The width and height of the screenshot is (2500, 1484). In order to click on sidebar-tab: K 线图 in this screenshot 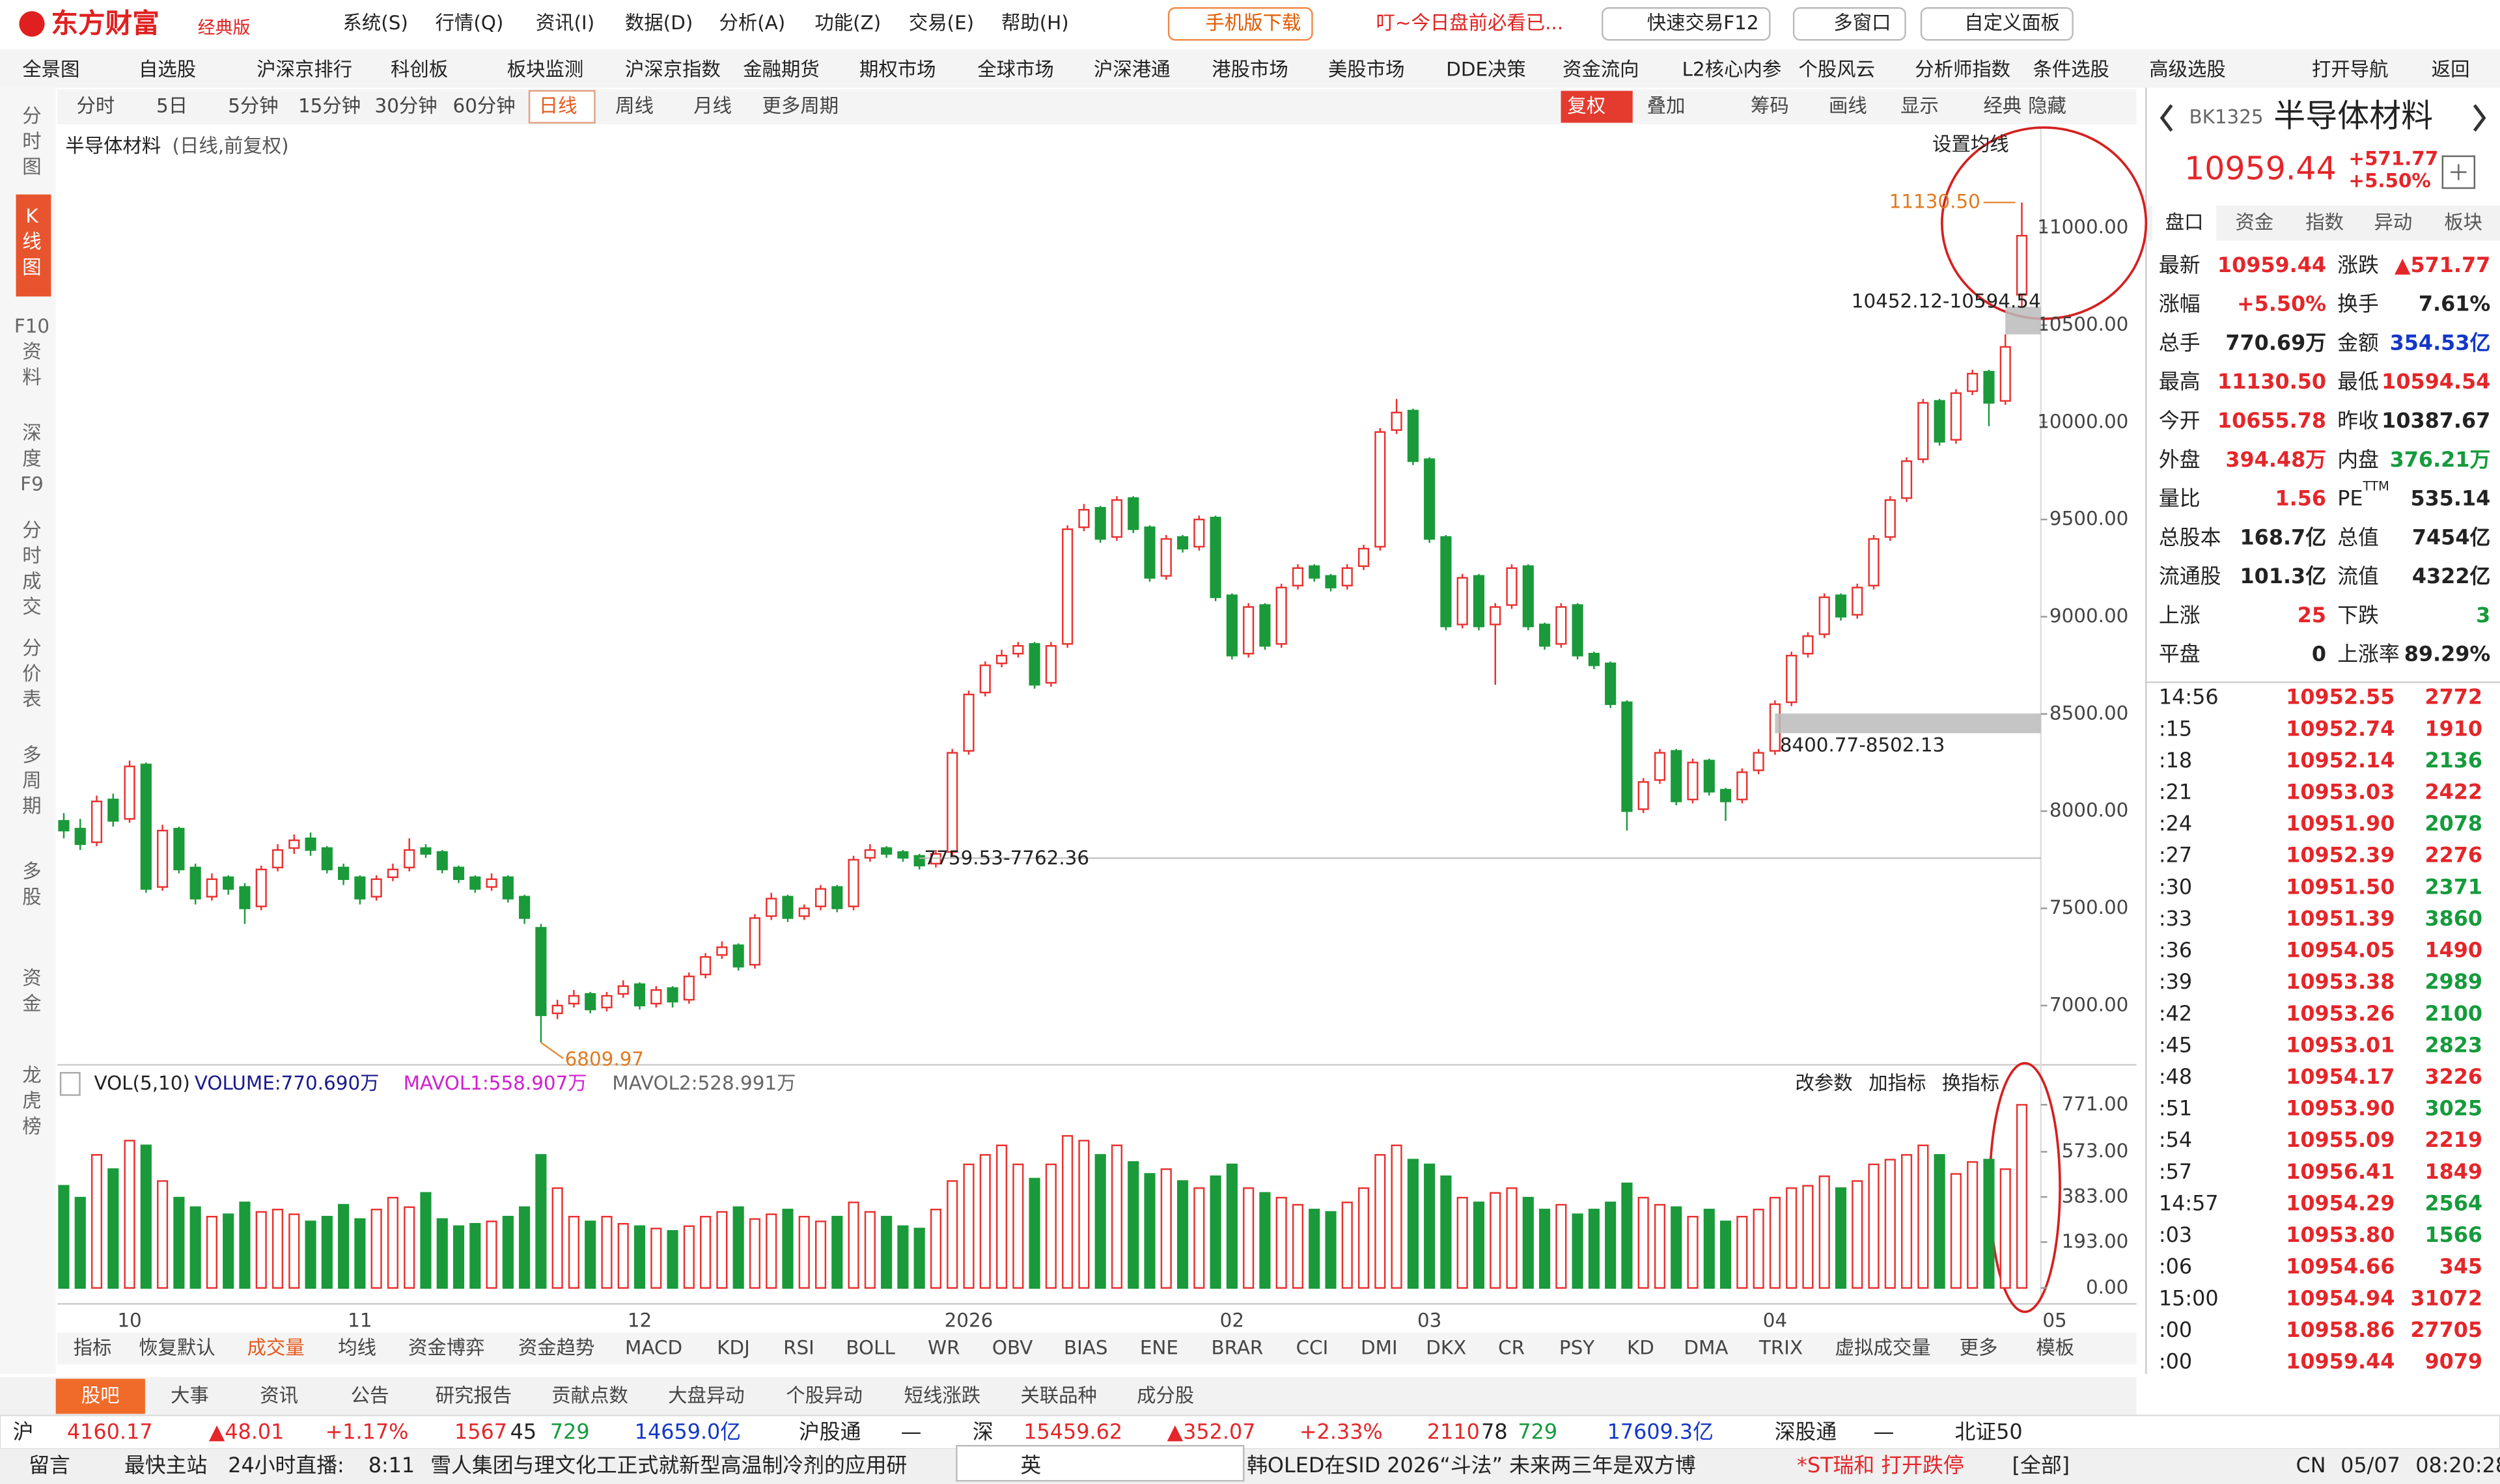, I will do `click(31, 241)`.